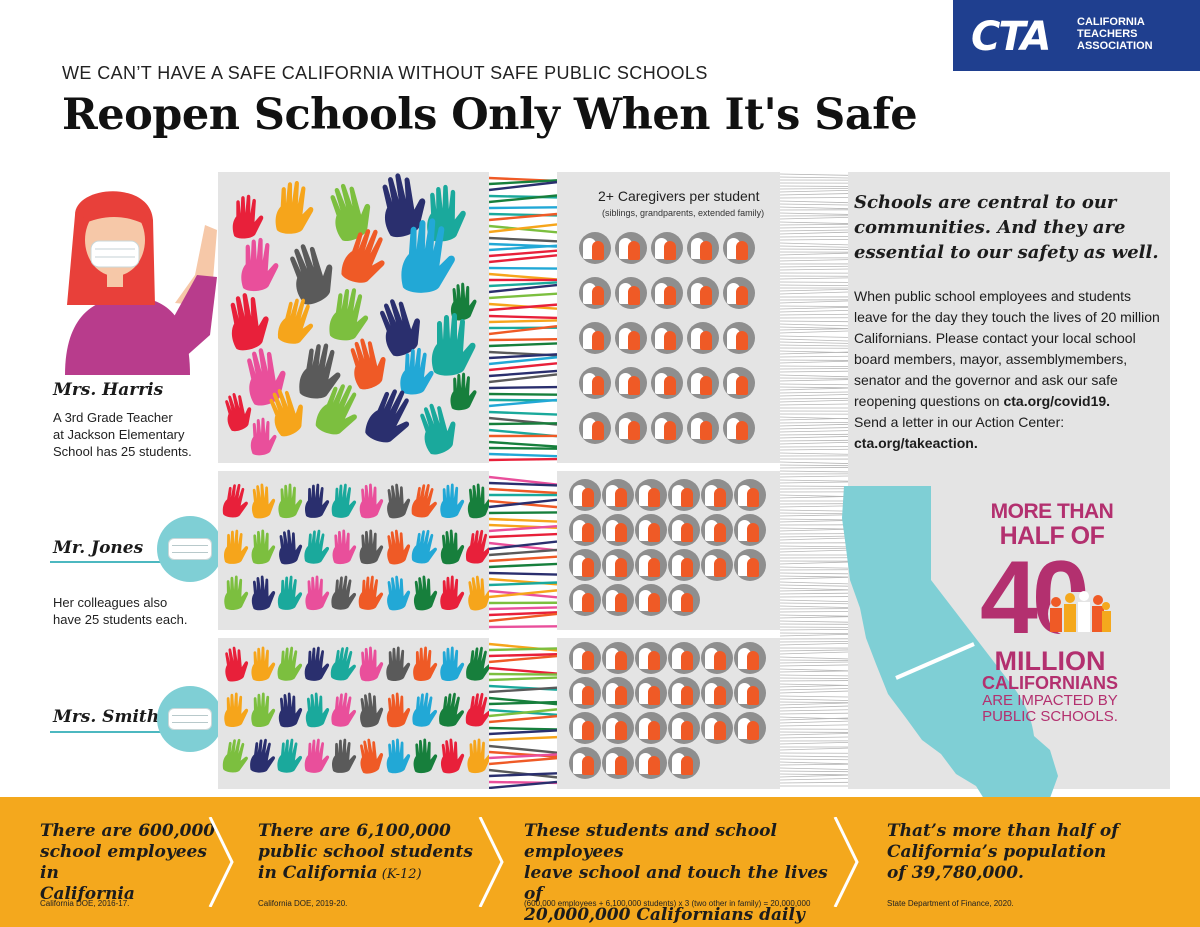 The width and height of the screenshot is (1200, 927). Describe the element at coordinates (98, 548) in the screenshot. I see `teacher-name-jones: Mr. Jones` at that location.